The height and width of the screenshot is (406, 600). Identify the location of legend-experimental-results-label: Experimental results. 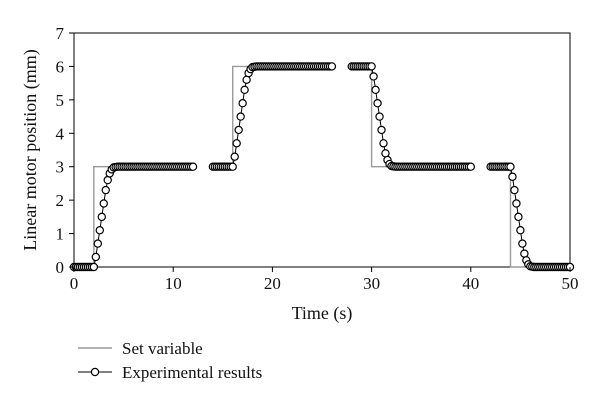
(192, 372).